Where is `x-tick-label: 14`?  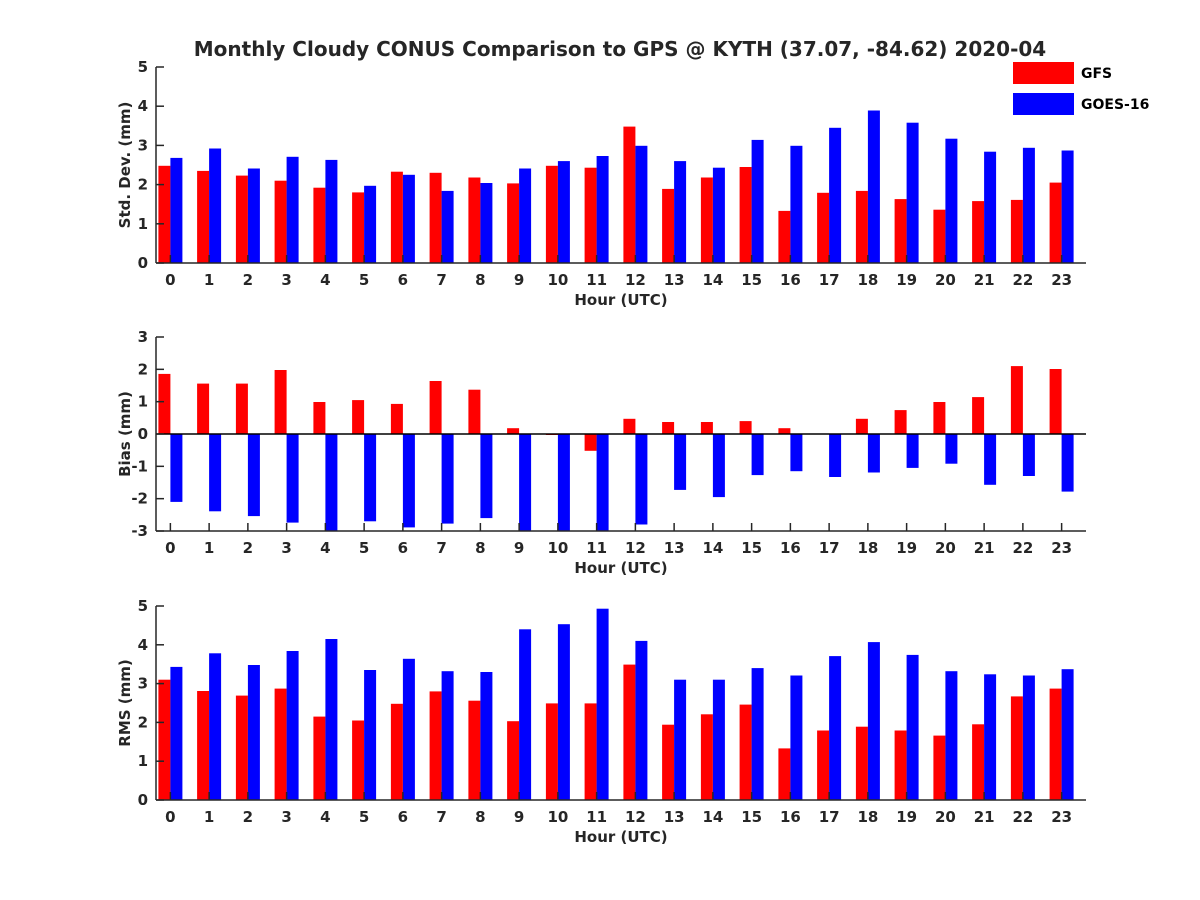
x-tick-label: 14 is located at coordinates (712, 817).